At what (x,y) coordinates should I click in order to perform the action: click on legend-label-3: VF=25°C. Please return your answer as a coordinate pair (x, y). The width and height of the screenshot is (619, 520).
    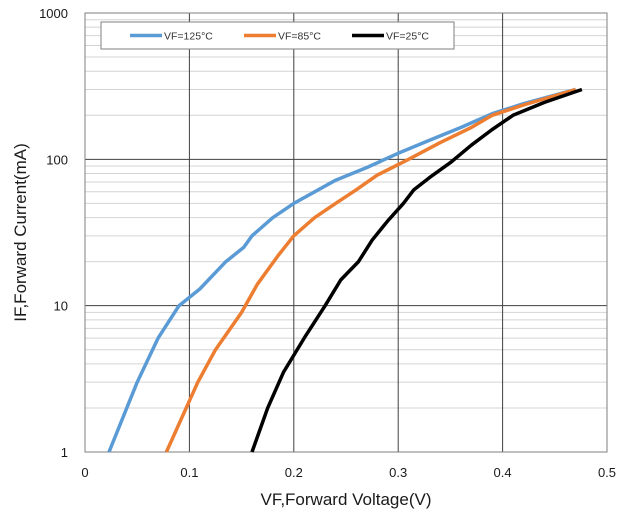
    Looking at the image, I should click on (407, 37).